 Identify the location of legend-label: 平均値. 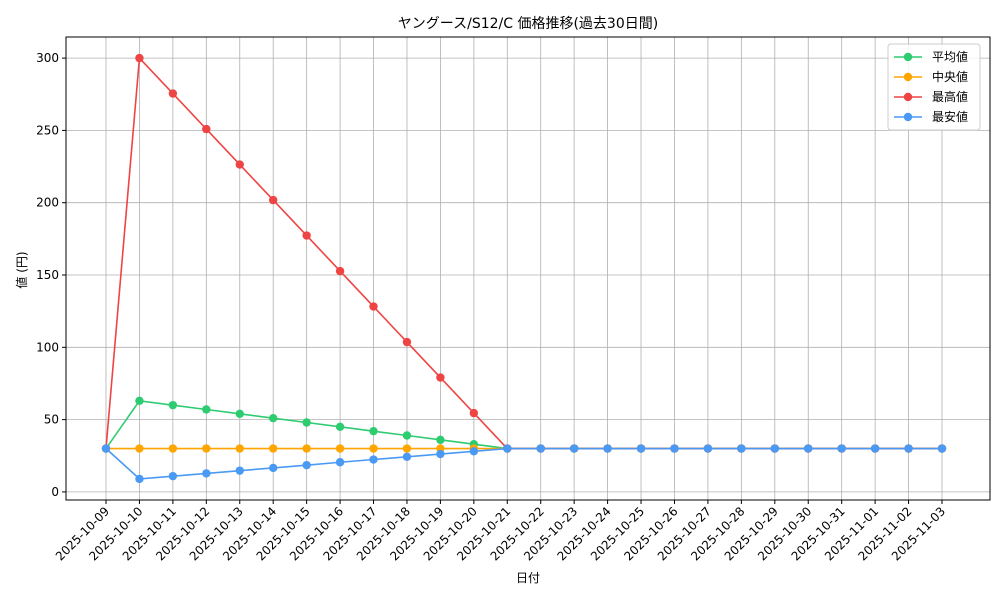
(950, 56).